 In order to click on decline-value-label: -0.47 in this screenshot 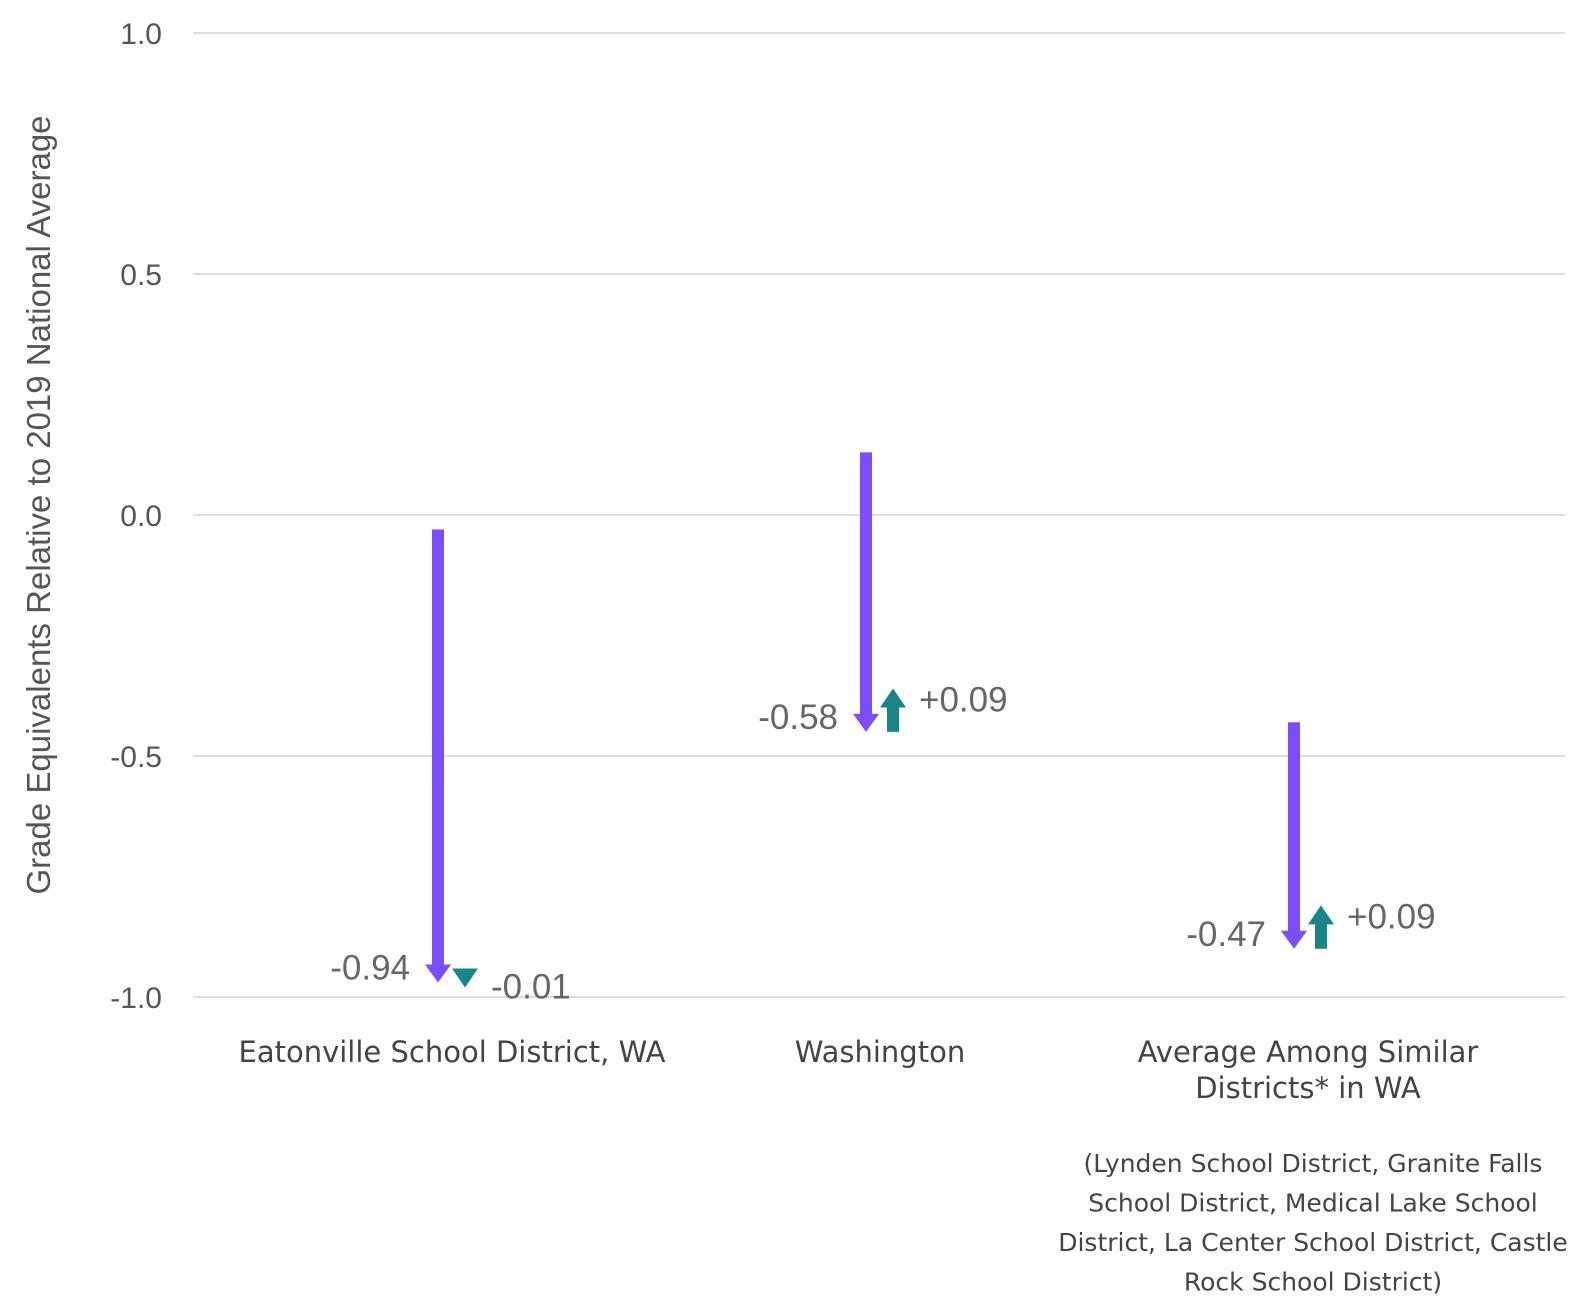, I will do `click(1226, 934)`.